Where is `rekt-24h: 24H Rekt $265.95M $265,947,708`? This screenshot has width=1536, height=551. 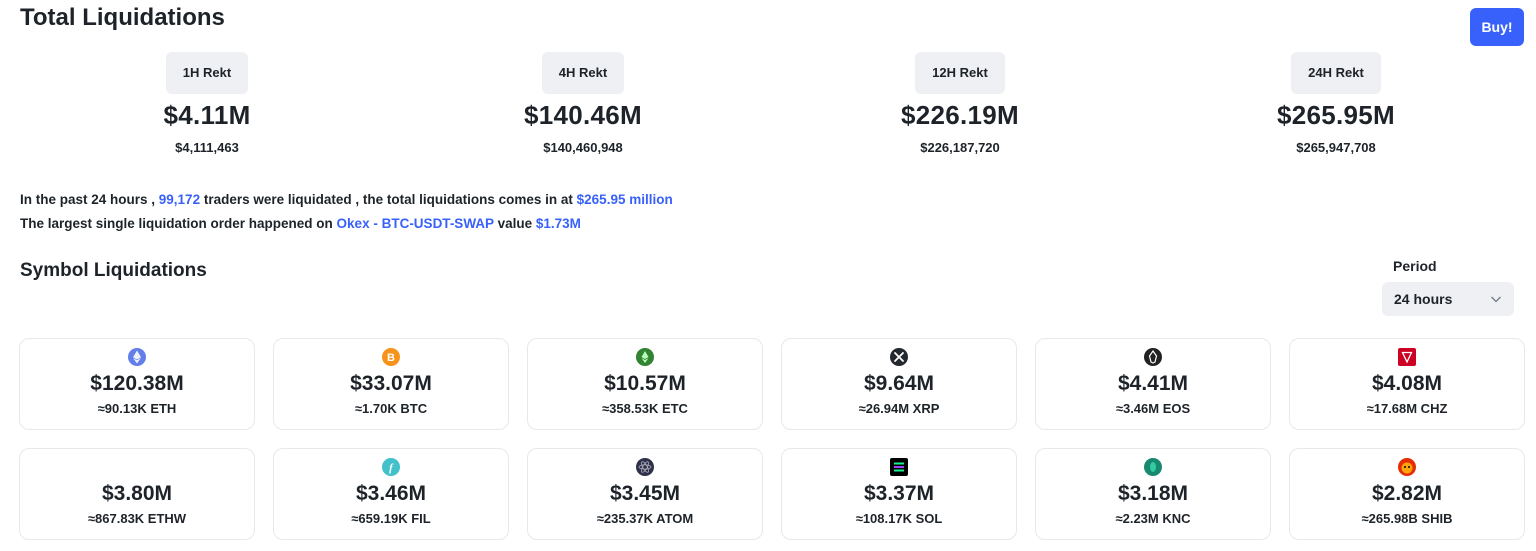 rekt-24h: 24H Rekt $265.95M $265,947,708 is located at coordinates (1336, 103).